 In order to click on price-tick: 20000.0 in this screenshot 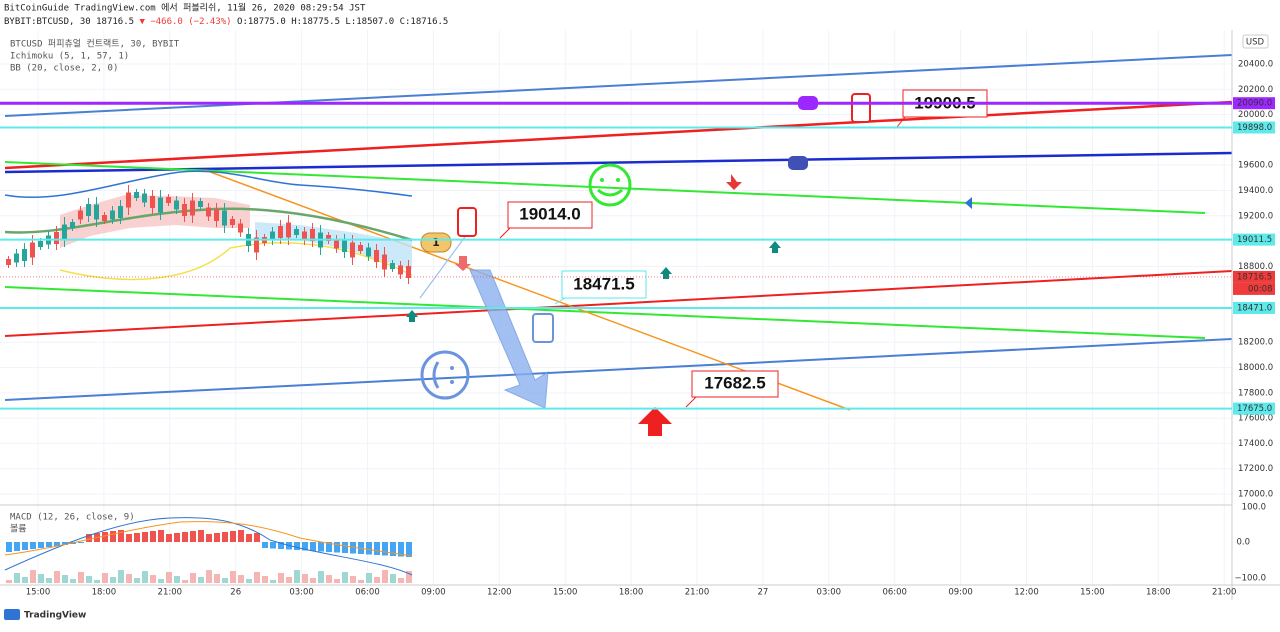, I will do `click(1255, 115)`.